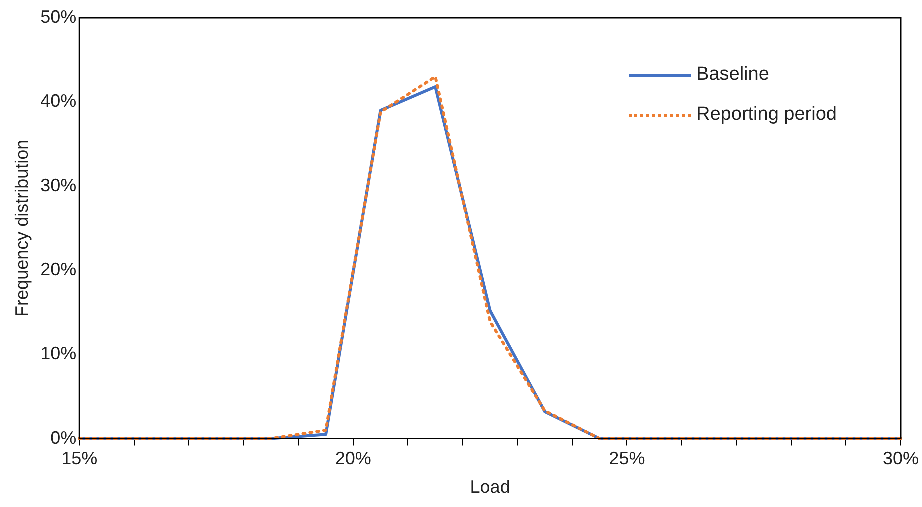 The image size is (922, 507). What do you see at coordinates (766, 115) in the screenshot?
I see `legend-label: Reporting period` at bounding box center [766, 115].